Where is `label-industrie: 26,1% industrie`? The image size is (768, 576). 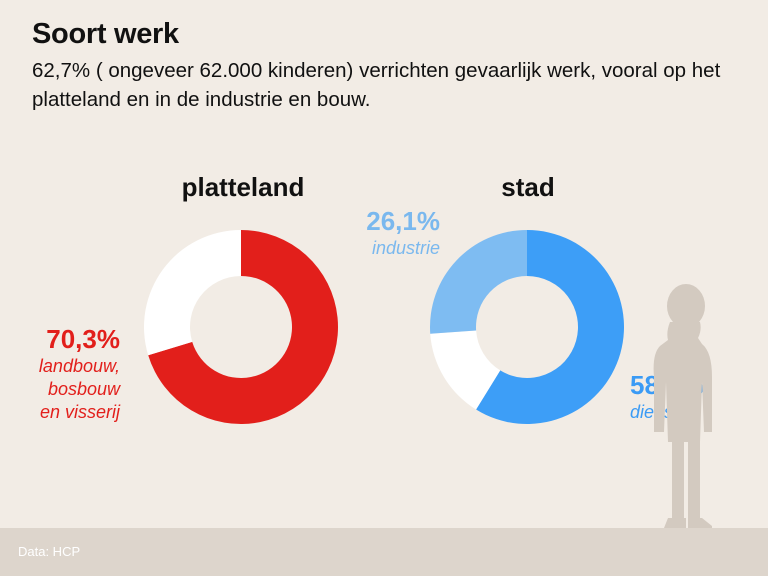
label-industrie: 26,1% industrie is located at coordinates (390, 233).